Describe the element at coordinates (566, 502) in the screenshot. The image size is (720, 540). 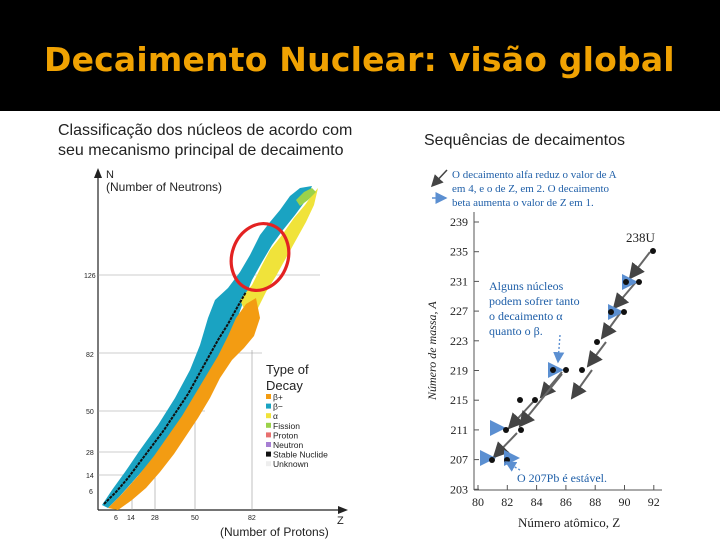
I see `decay-x-tick: 86` at that location.